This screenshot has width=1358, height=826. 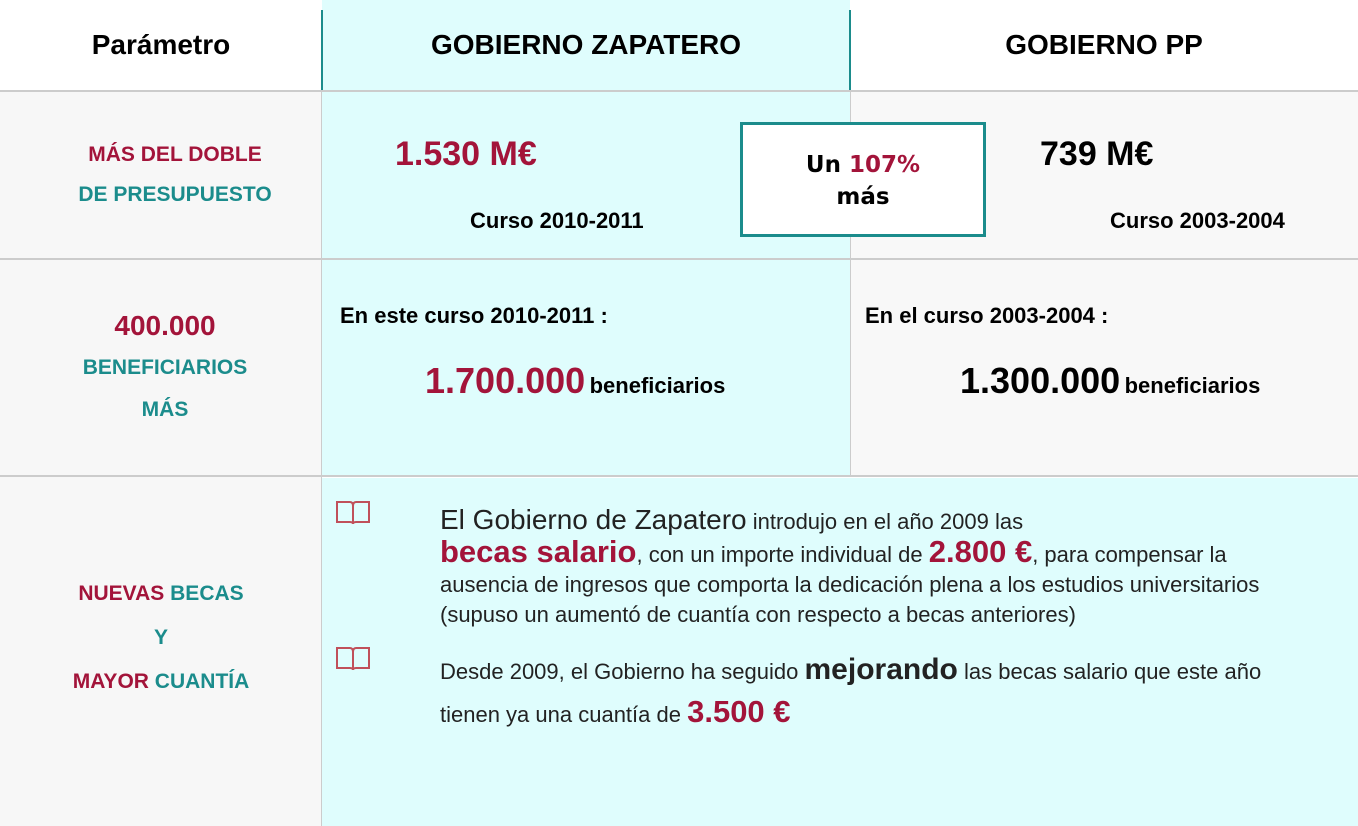 What do you see at coordinates (863, 179) in the screenshot?
I see `comparison-box: Un 107% más` at bounding box center [863, 179].